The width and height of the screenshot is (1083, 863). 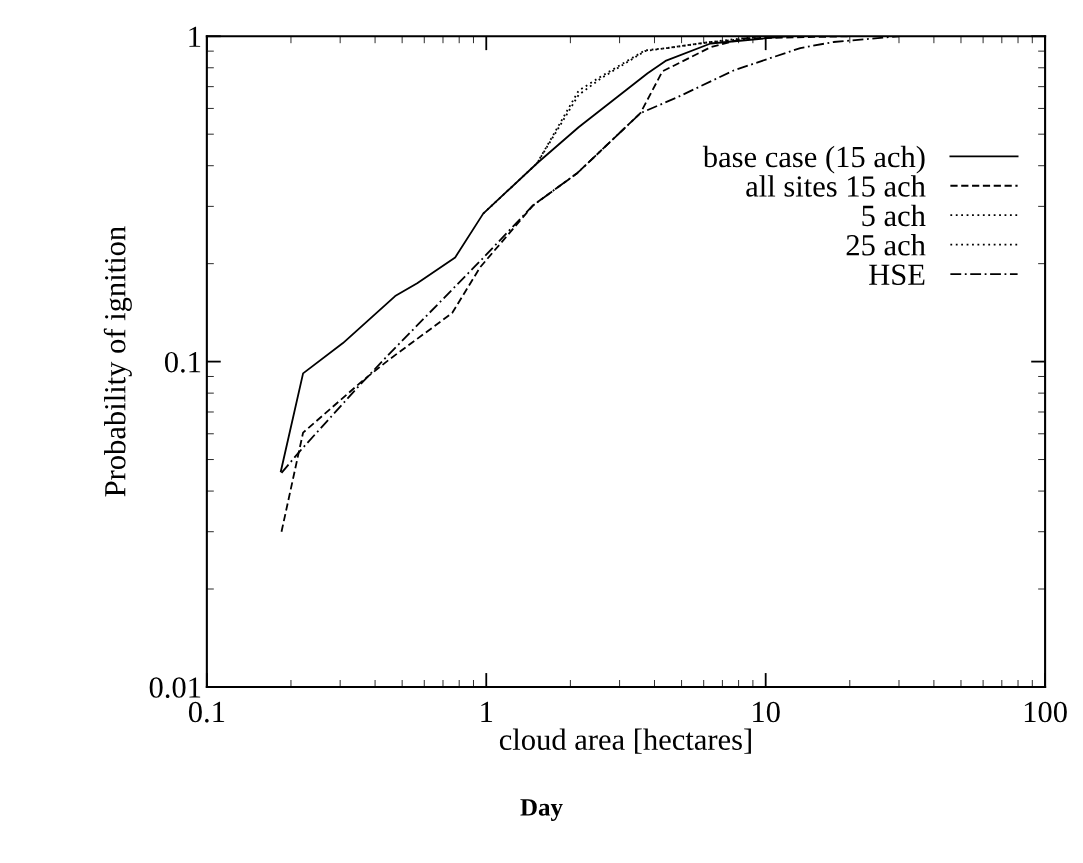 What do you see at coordinates (117, 361) in the screenshot?
I see `y-axis-title: Probability of ignition` at bounding box center [117, 361].